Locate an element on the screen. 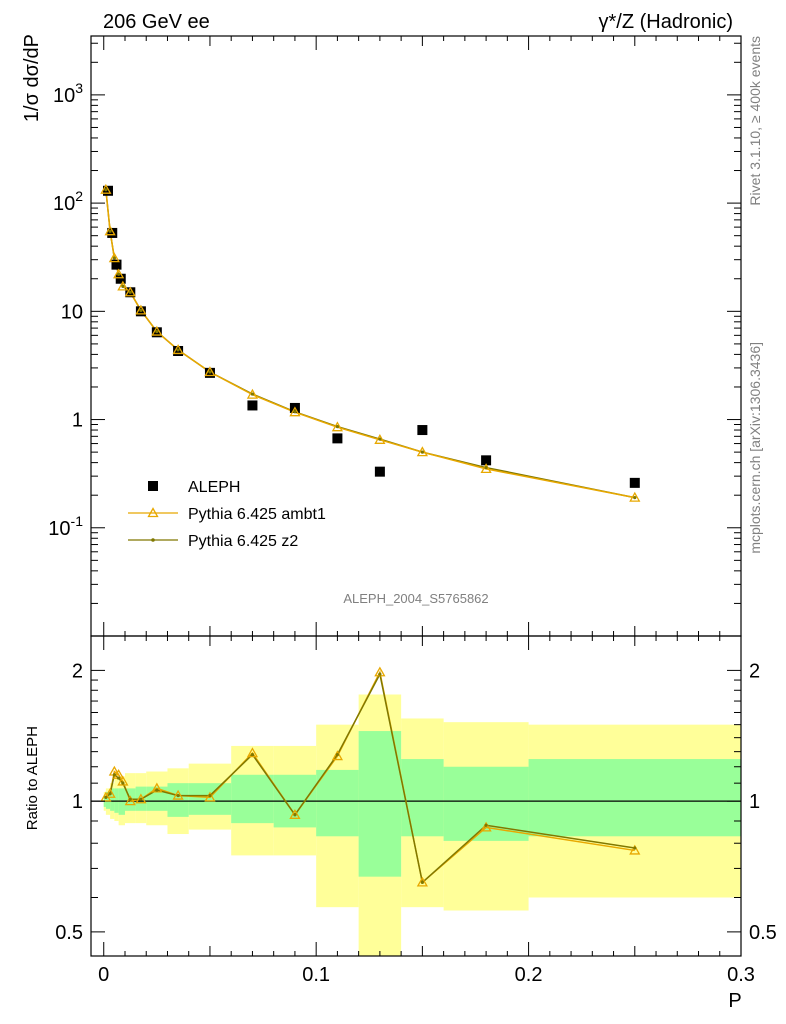 This screenshot has width=786, height=1024. legend: ALEPH Pythia 6.425 ambt1 Pythia 6.425 z2 is located at coordinates (227, 514).